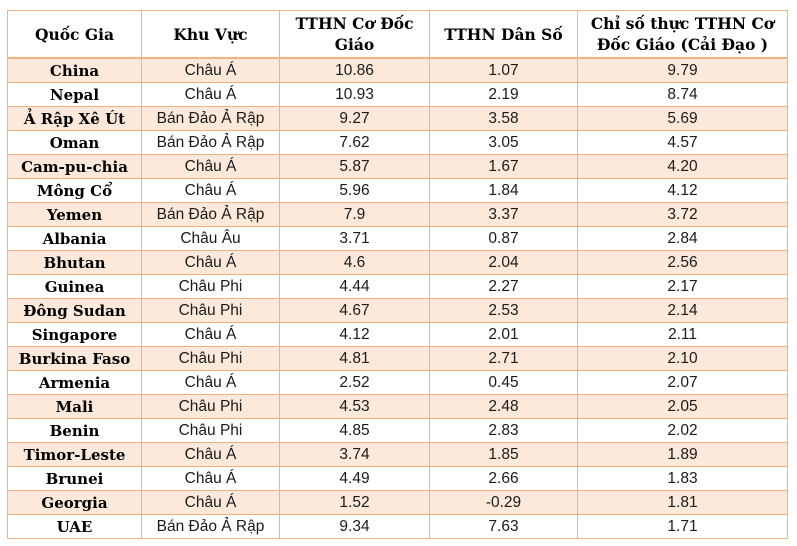 This screenshot has width=797, height=546. I want to click on cell-population-growth: -0.29, so click(503, 502).